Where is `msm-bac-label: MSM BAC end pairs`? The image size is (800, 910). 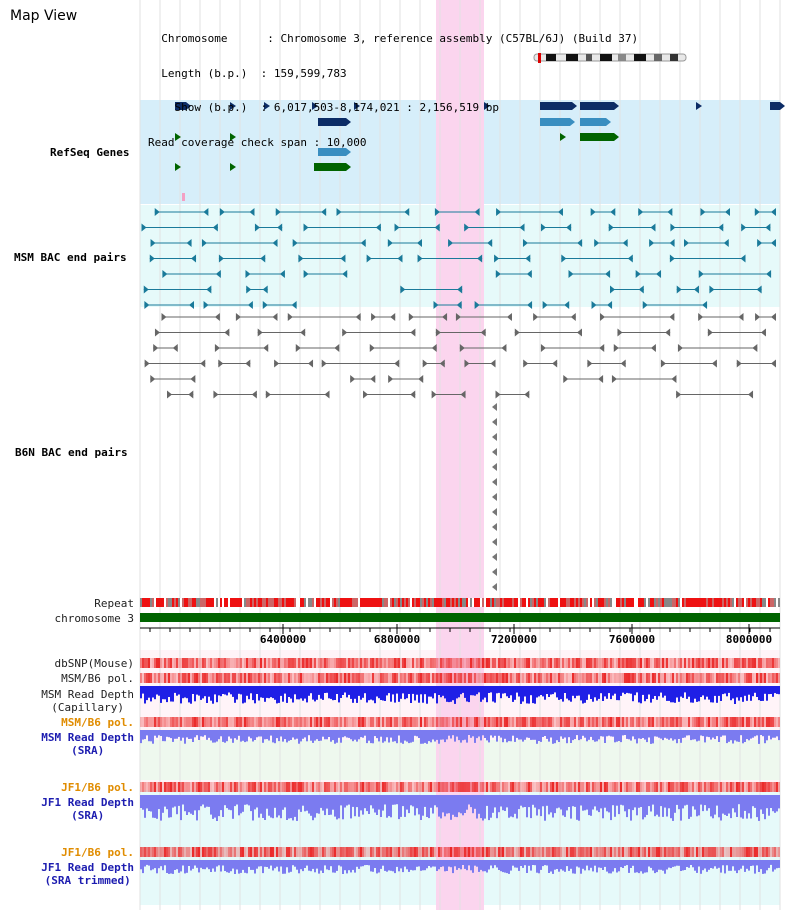
msm-bac-label: MSM BAC end pairs is located at coordinates (70, 257).